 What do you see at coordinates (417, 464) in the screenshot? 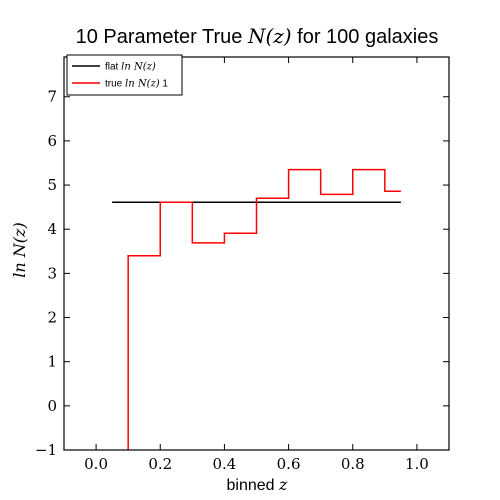
I see `x-tick-label: 1.0` at bounding box center [417, 464].